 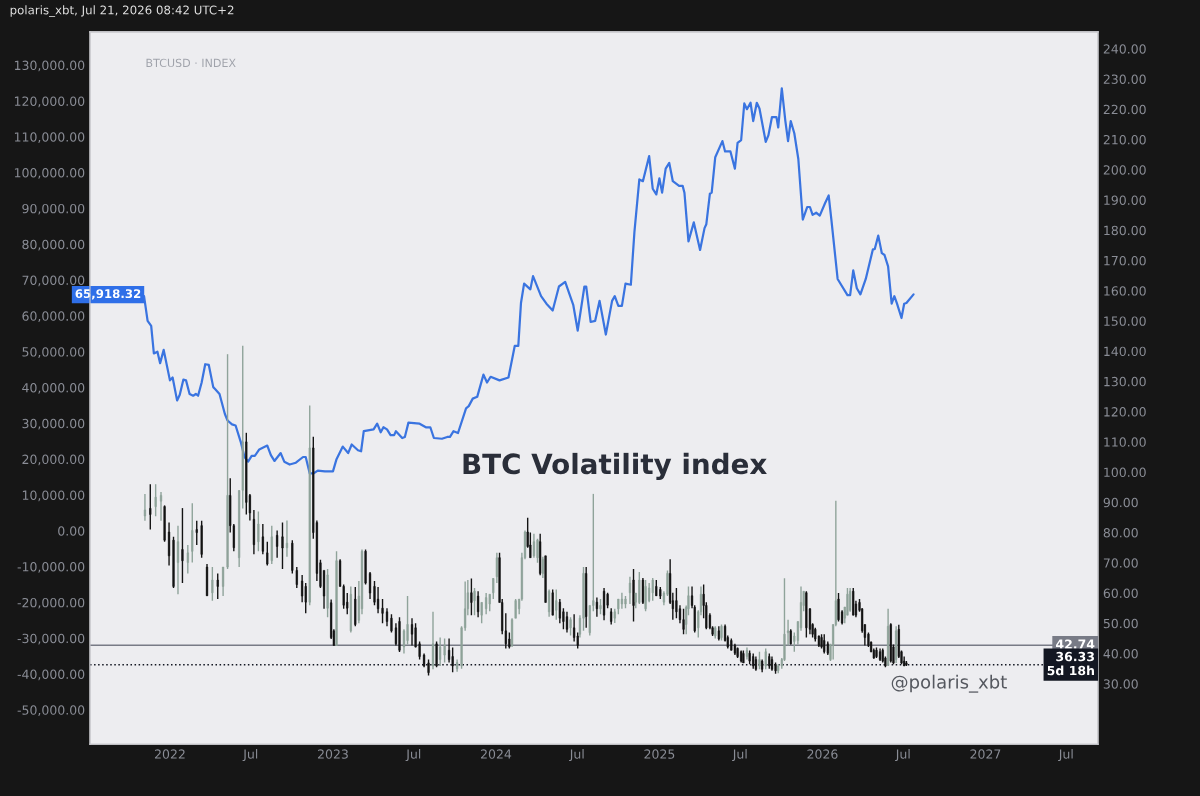 What do you see at coordinates (1125, 442) in the screenshot?
I see `y2-tick-label: 110.00` at bounding box center [1125, 442].